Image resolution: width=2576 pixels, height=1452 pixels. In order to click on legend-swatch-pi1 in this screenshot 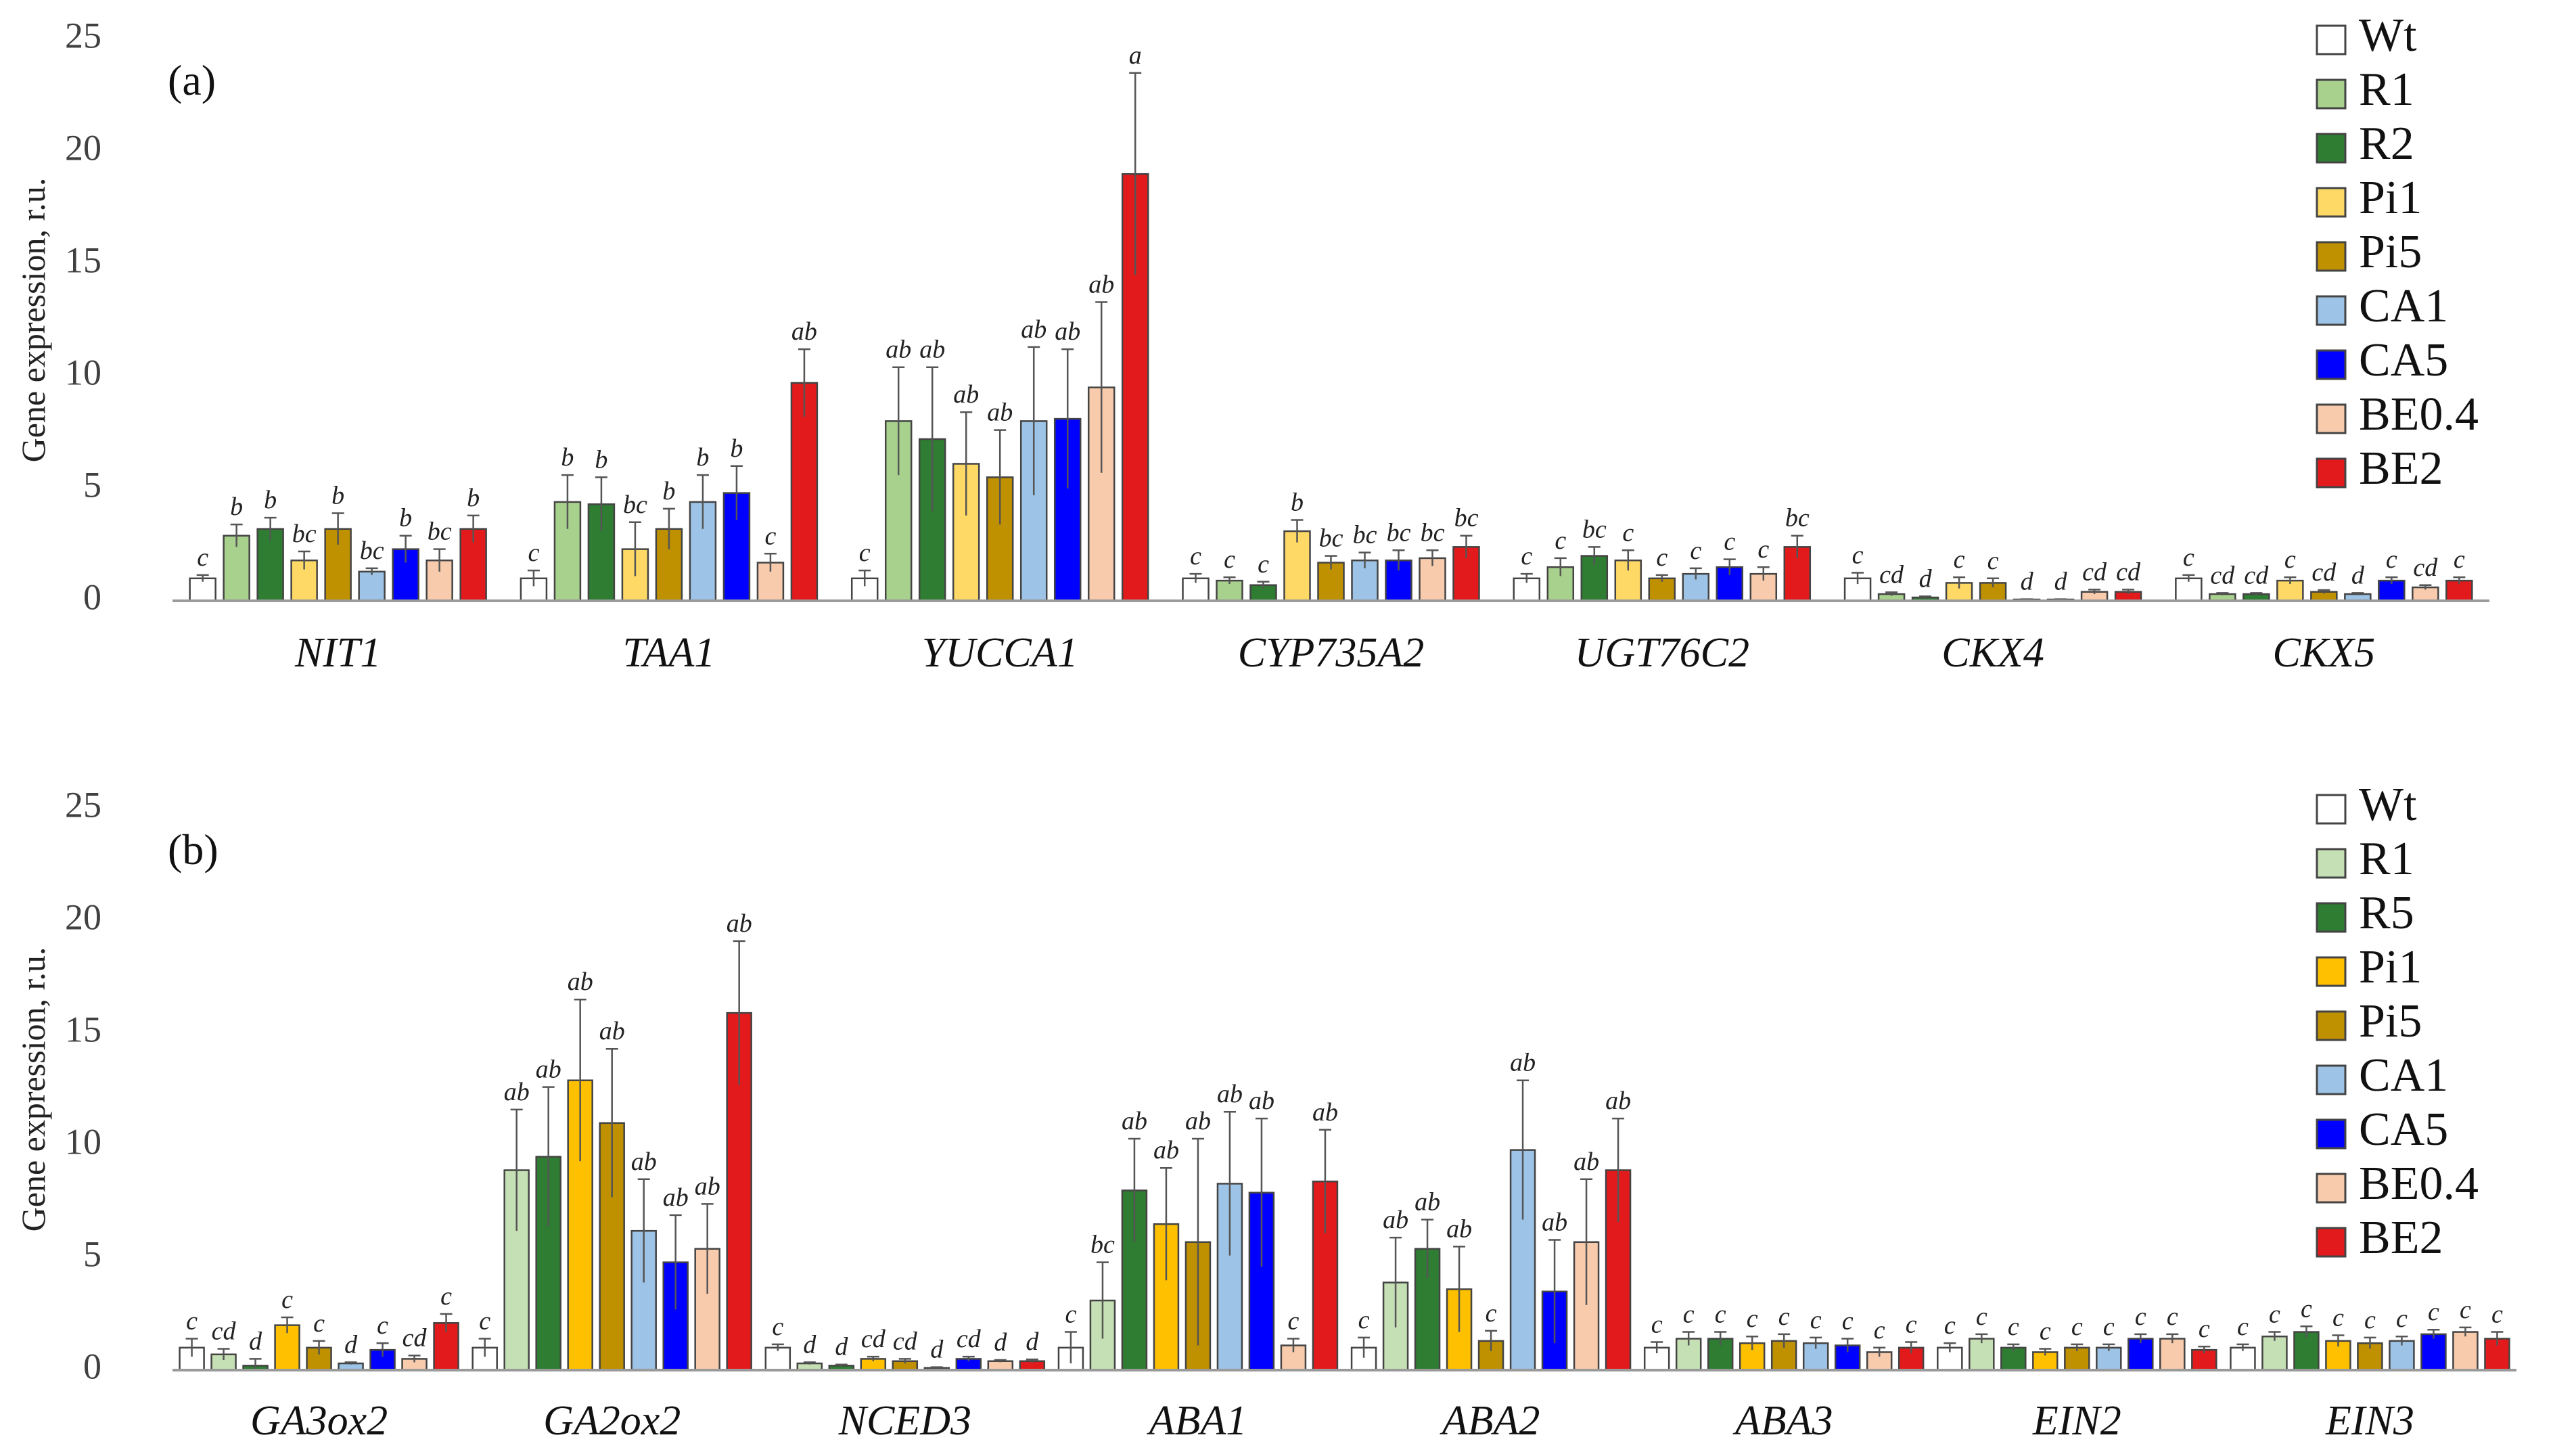, I will do `click(2331, 203)`.